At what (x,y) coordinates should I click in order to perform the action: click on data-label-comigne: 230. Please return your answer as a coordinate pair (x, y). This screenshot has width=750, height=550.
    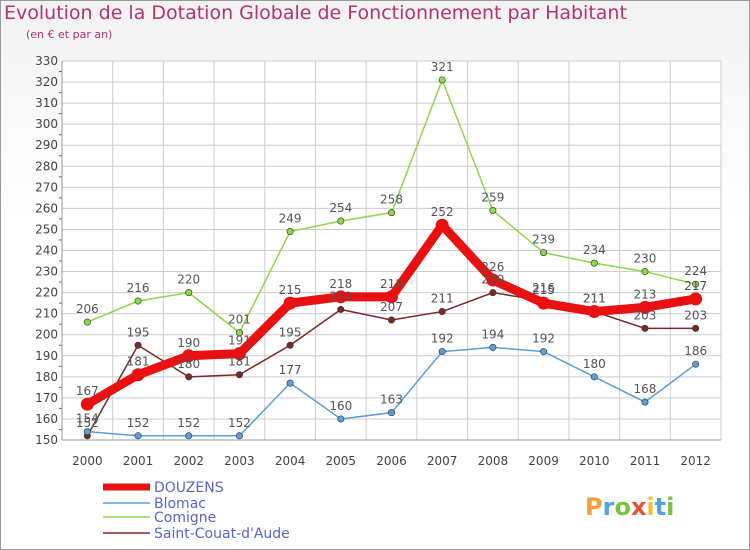
    Looking at the image, I should click on (645, 259).